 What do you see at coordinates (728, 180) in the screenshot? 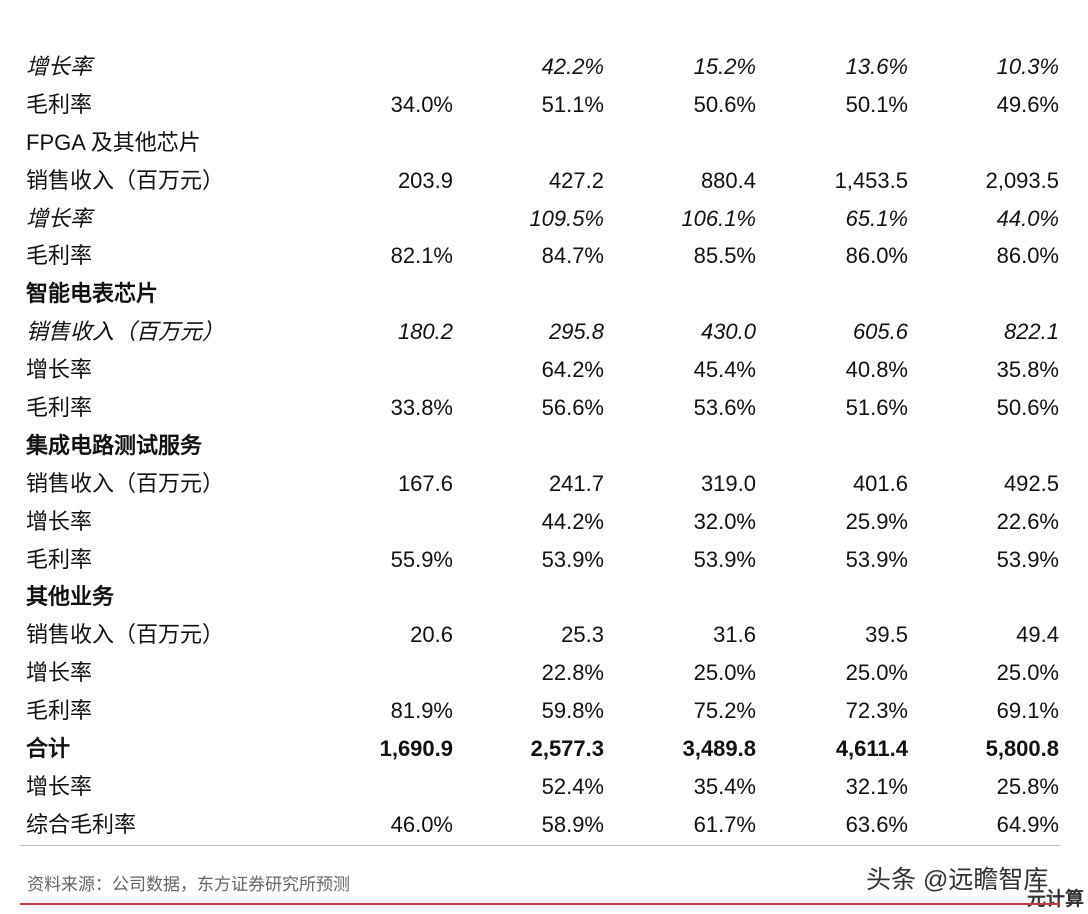
I see `value-cell: 880.4` at bounding box center [728, 180].